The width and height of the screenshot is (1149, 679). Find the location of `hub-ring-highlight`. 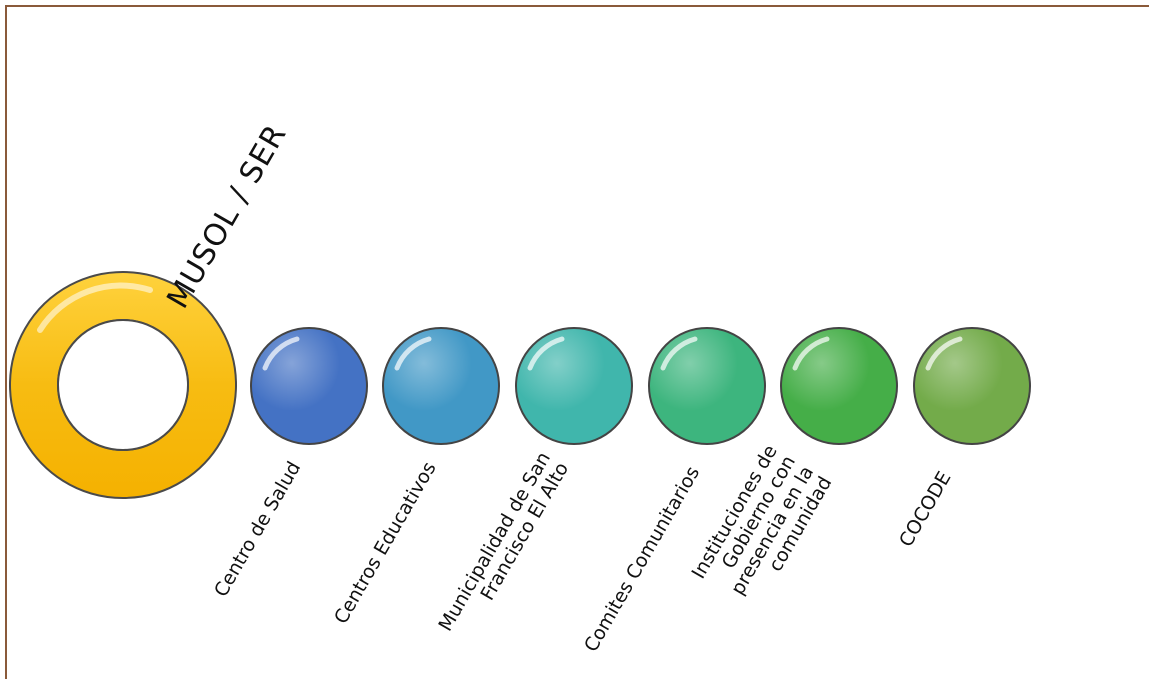

hub-ring-highlight is located at coordinates (95, 307).